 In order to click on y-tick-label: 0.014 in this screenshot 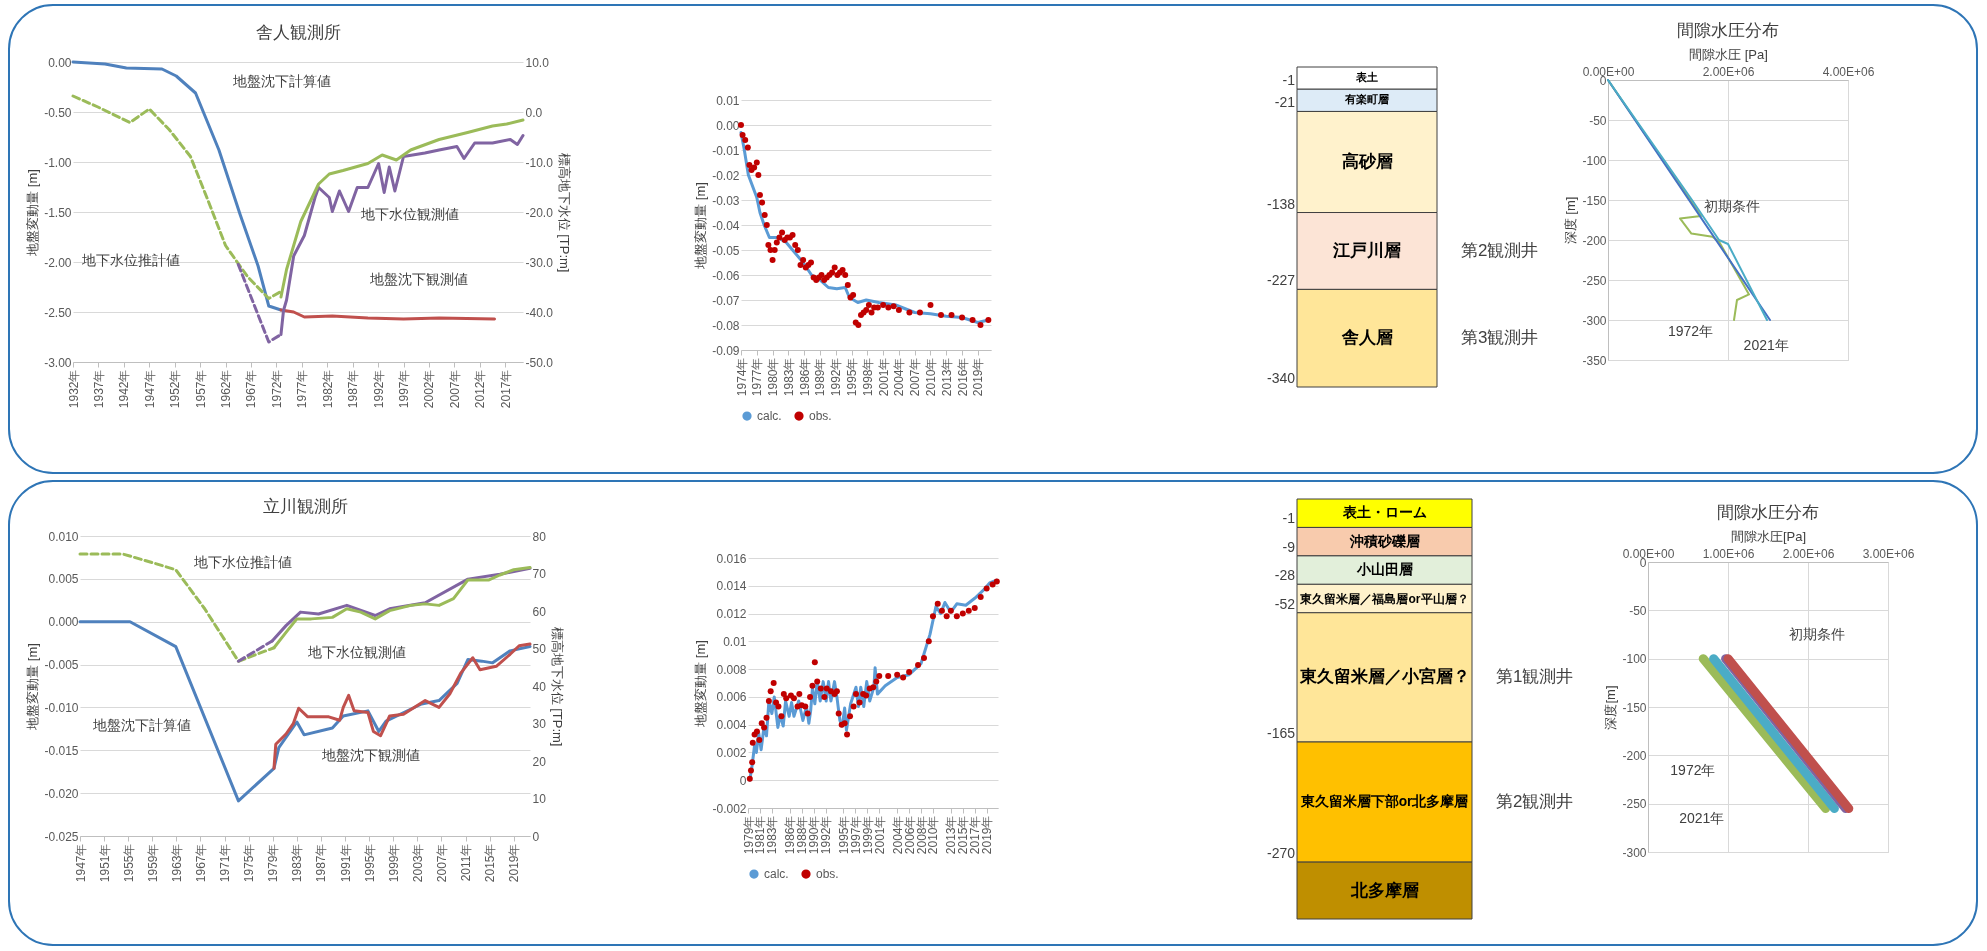, I will do `click(731, 586)`.